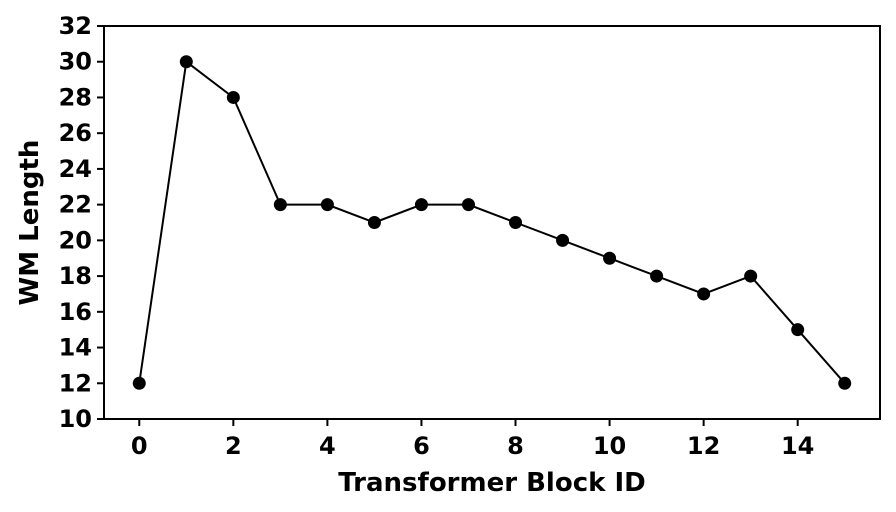 The width and height of the screenshot is (896, 512). What do you see at coordinates (703, 446) in the screenshot?
I see `x-tick-label: 12` at bounding box center [703, 446].